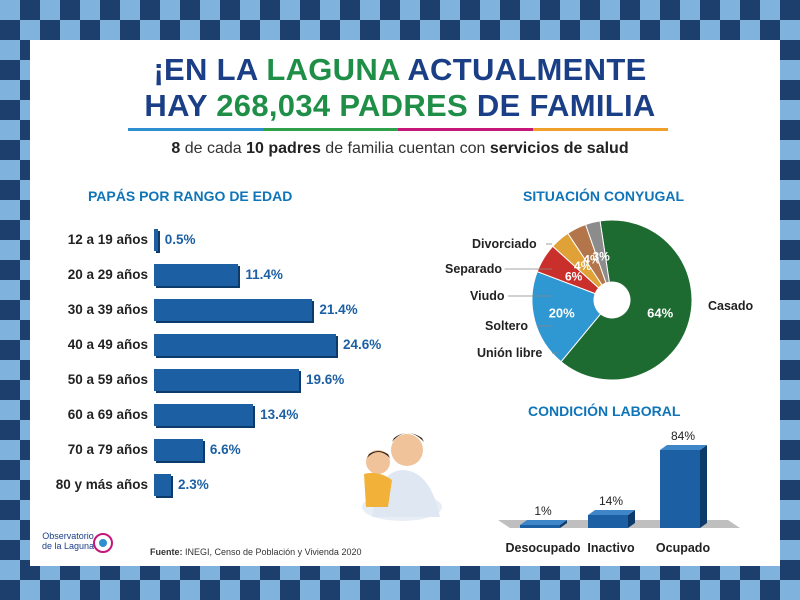  What do you see at coordinates (731, 306) in the screenshot?
I see `pie-category-label: Casado` at bounding box center [731, 306].